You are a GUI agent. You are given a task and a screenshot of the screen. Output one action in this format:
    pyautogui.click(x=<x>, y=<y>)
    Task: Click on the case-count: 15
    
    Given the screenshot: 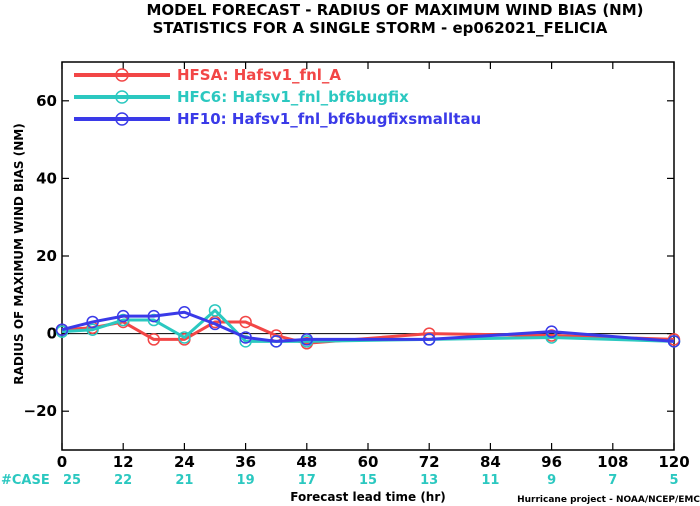 What is the action you would take?
    pyautogui.click(x=368, y=480)
    